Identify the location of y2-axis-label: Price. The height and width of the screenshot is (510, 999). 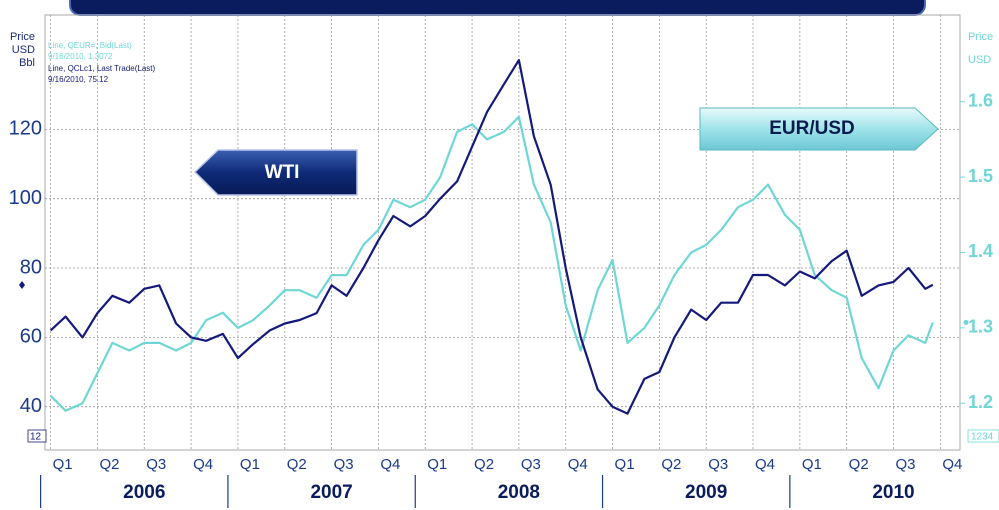
(980, 37).